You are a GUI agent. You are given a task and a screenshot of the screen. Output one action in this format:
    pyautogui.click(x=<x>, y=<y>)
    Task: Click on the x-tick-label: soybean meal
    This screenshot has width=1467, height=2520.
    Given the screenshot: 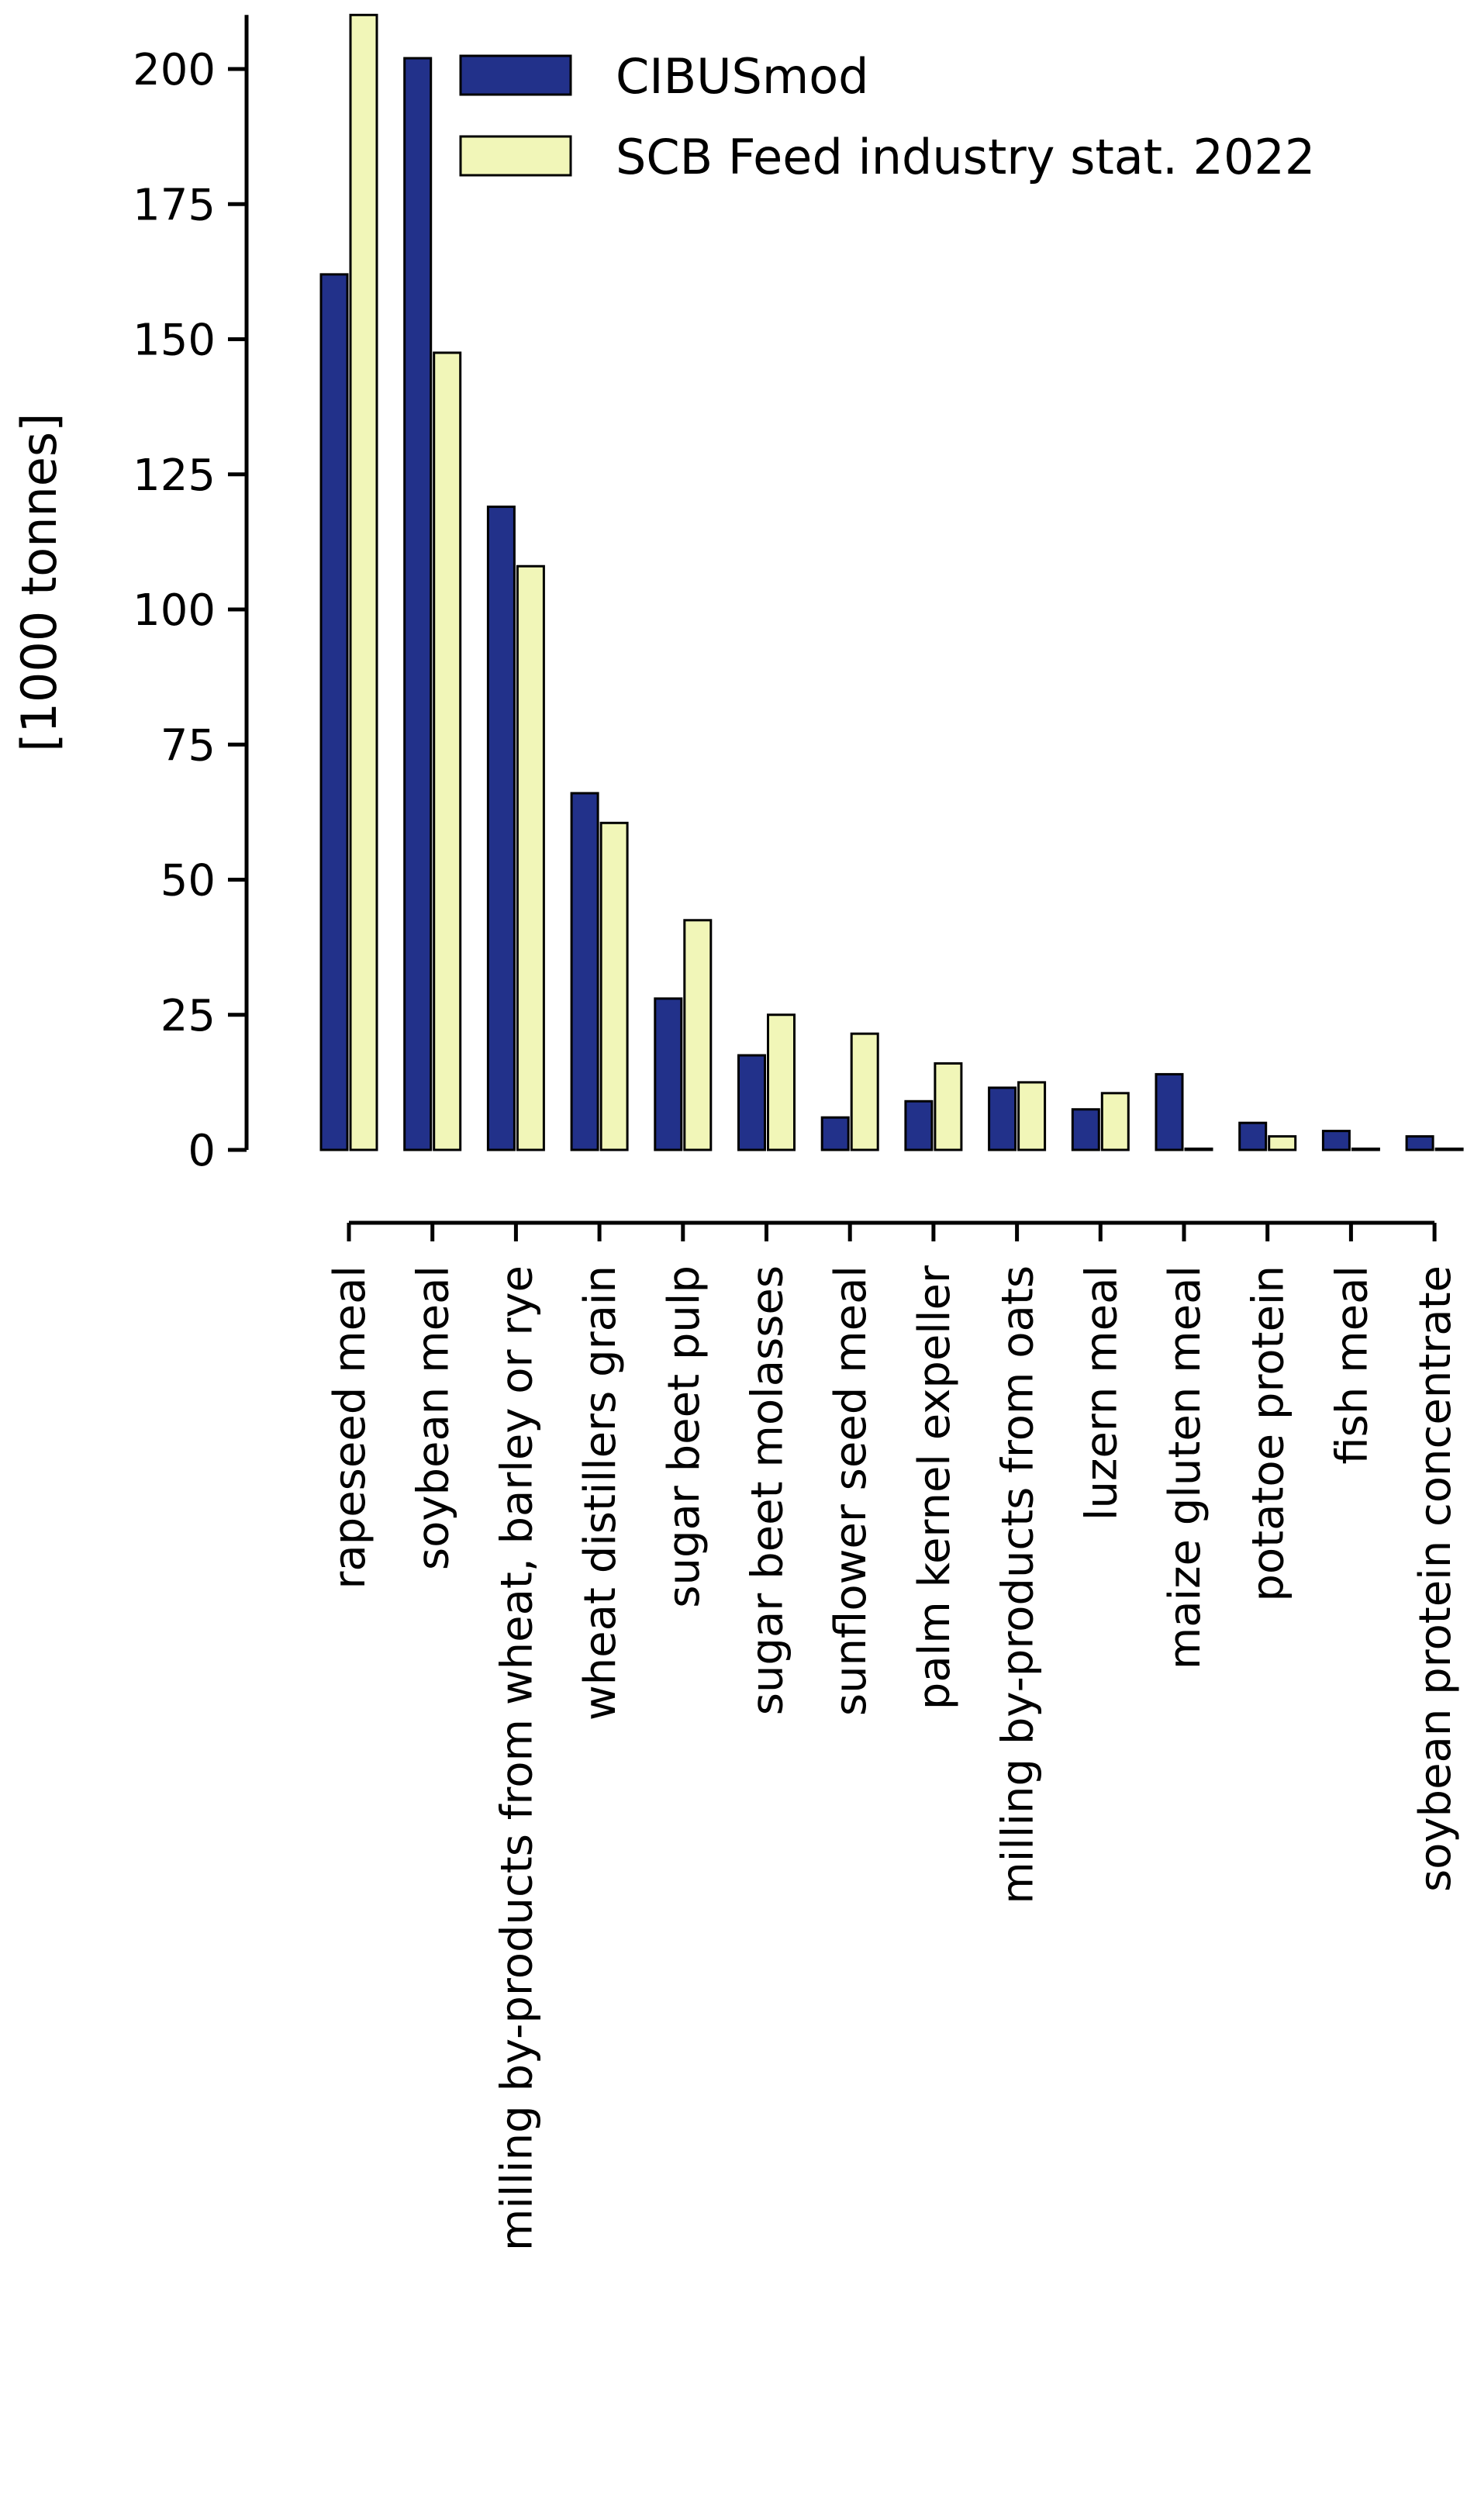 What is the action you would take?
    pyautogui.click(x=434, y=1417)
    